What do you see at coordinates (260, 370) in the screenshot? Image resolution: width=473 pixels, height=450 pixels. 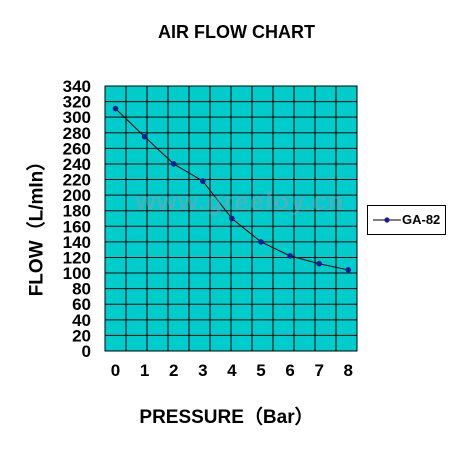 I see `x-tick-label: 5` at bounding box center [260, 370].